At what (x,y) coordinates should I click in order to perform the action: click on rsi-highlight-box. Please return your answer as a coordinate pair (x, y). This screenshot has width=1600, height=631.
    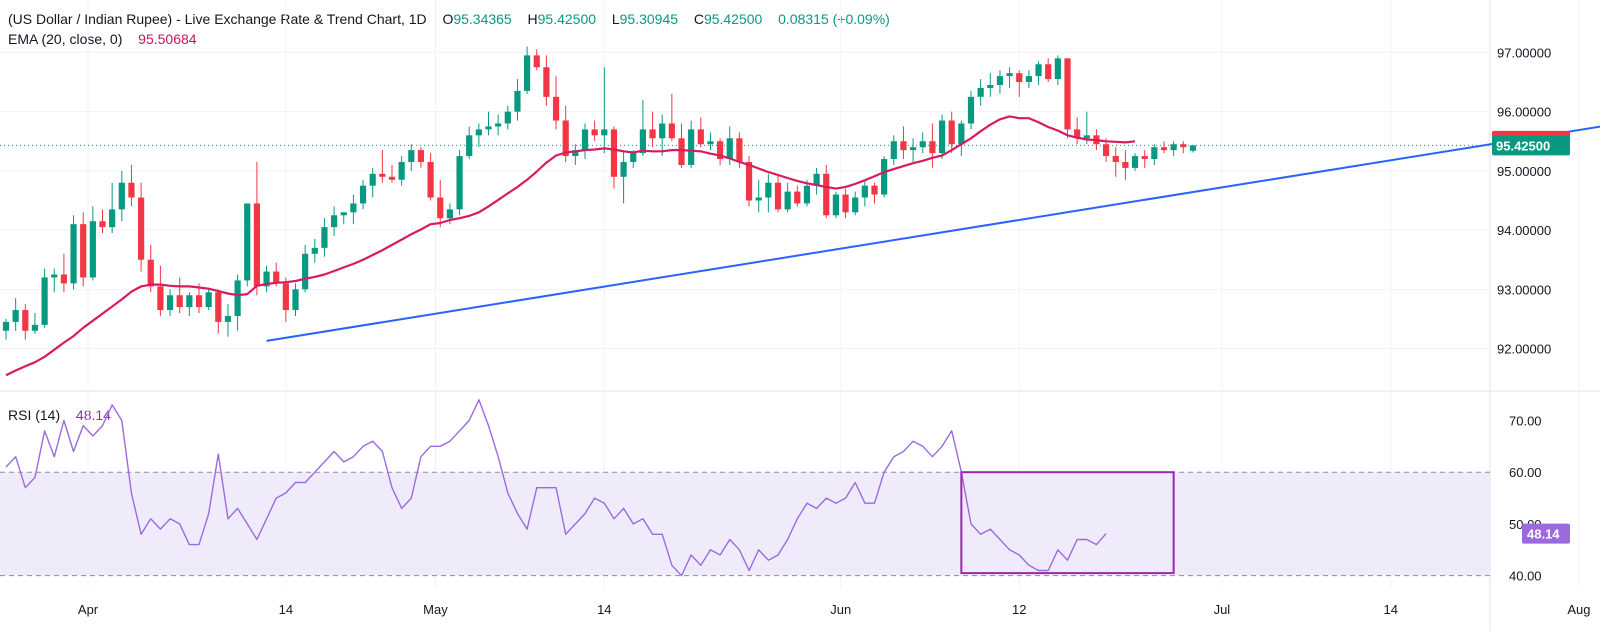
    Looking at the image, I should click on (1067, 523).